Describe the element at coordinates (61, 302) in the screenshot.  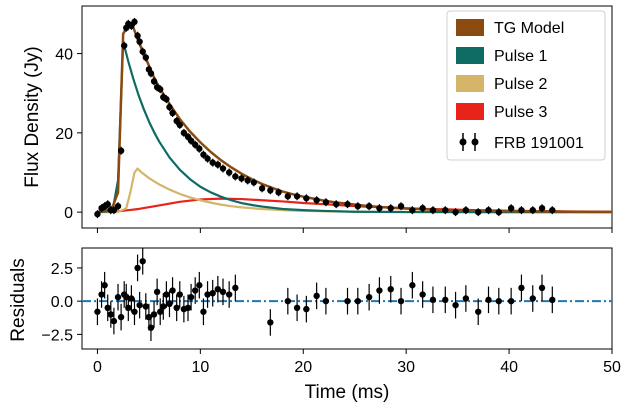
I see `residuals-y-ticks: −2.5 0.0 2.5` at that location.